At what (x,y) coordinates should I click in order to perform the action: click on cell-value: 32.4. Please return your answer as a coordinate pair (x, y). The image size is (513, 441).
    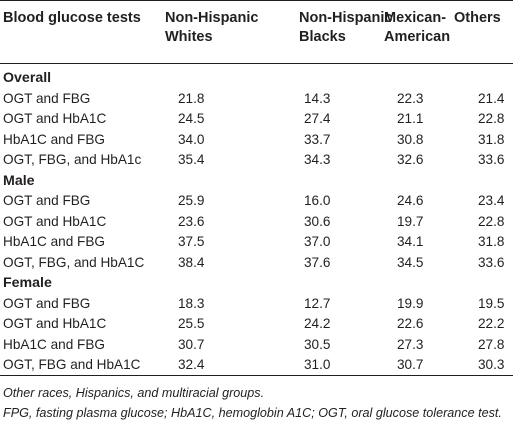
    Looking at the image, I should click on (191, 364).